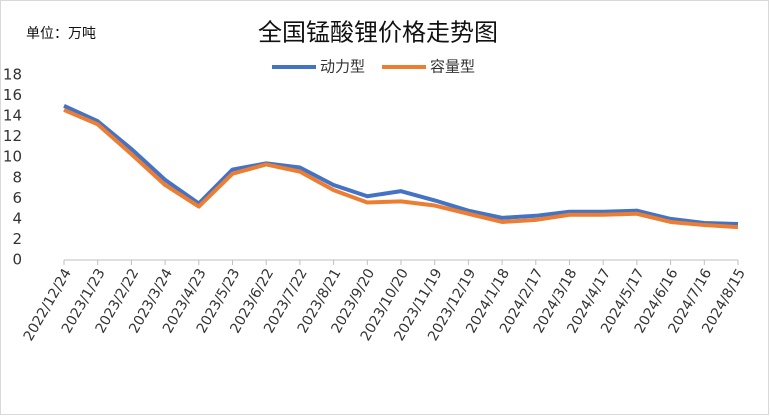 Image resolution: width=770 pixels, height=416 pixels. I want to click on y-tick-label: 12, so click(12, 136).